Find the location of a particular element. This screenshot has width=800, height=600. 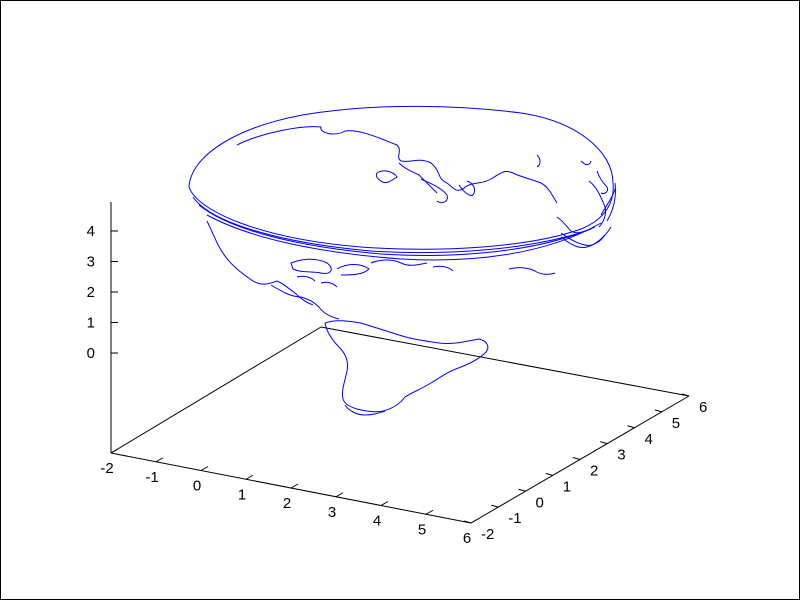

z-tick-label: 1 is located at coordinates (91, 323).